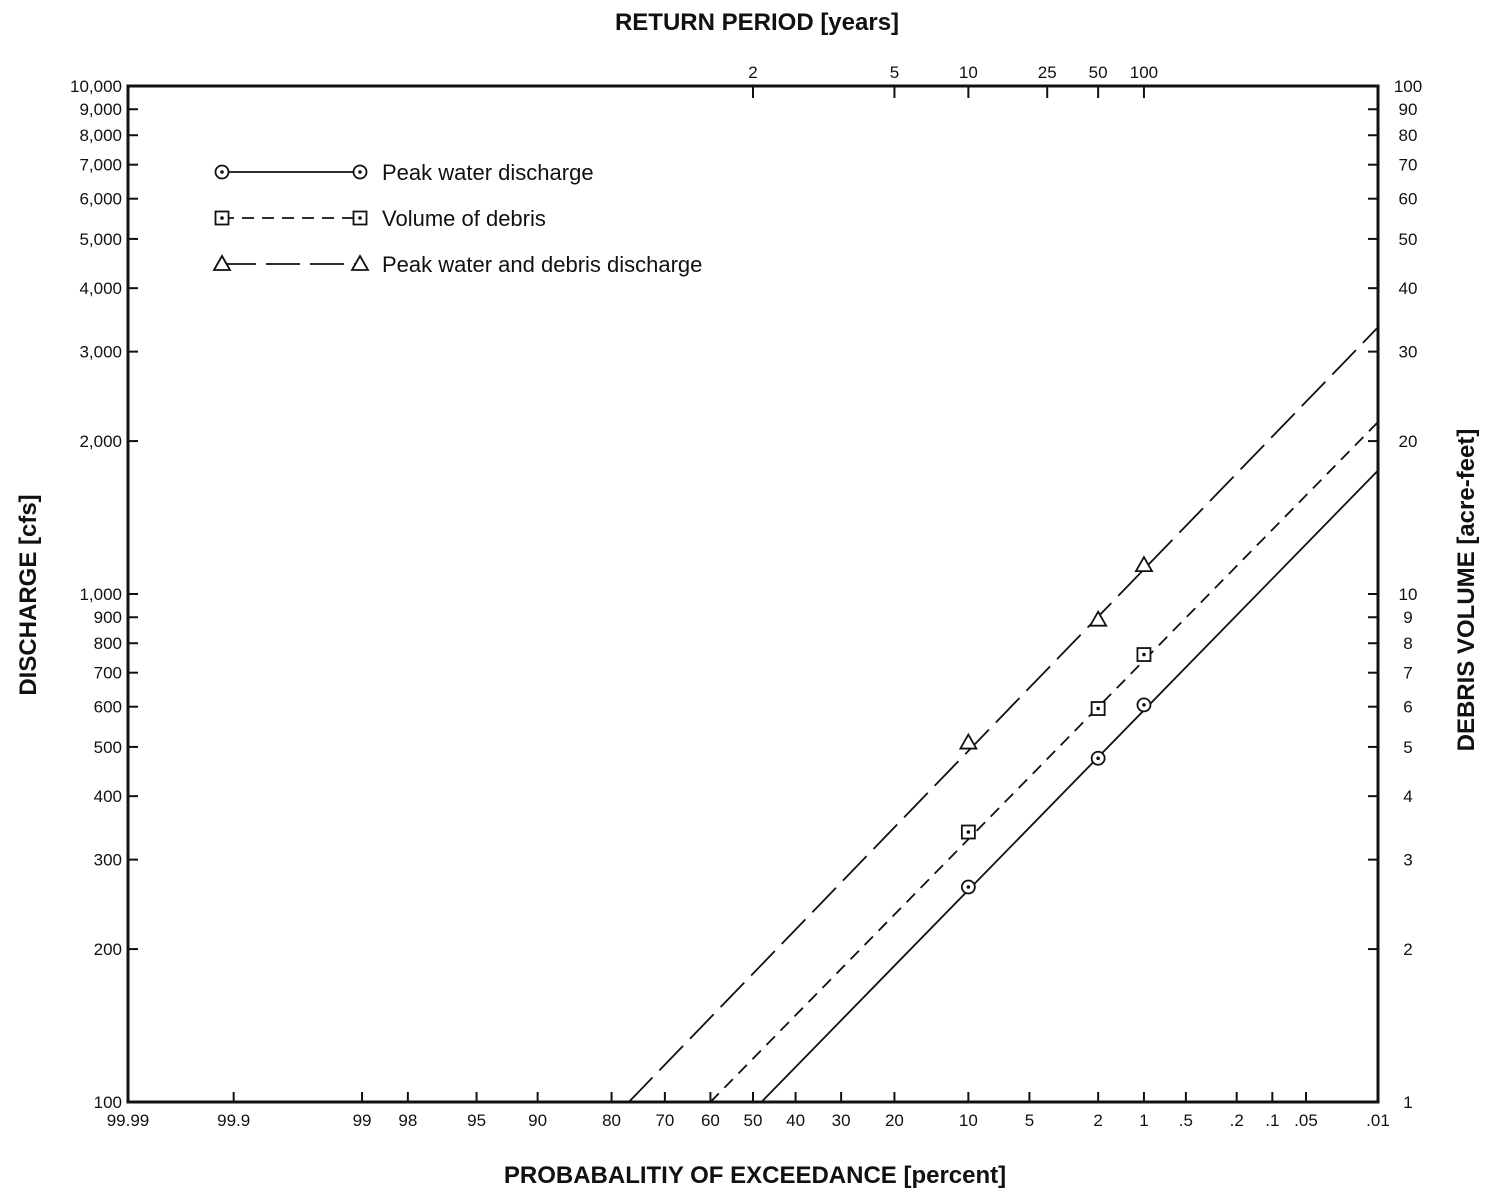  What do you see at coordinates (96, 86) in the screenshot?
I see `y-tick-label: 10,000` at bounding box center [96, 86].